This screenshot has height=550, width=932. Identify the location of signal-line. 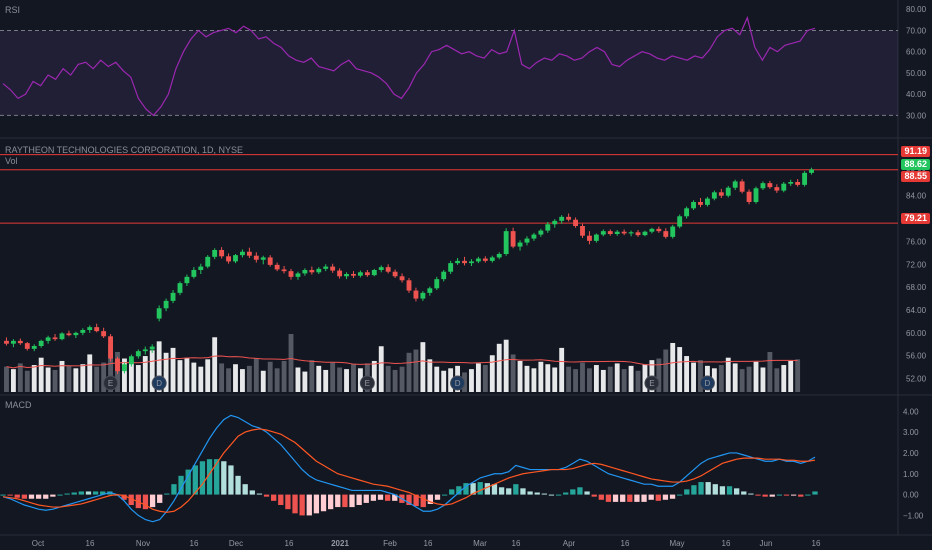
(409, 470).